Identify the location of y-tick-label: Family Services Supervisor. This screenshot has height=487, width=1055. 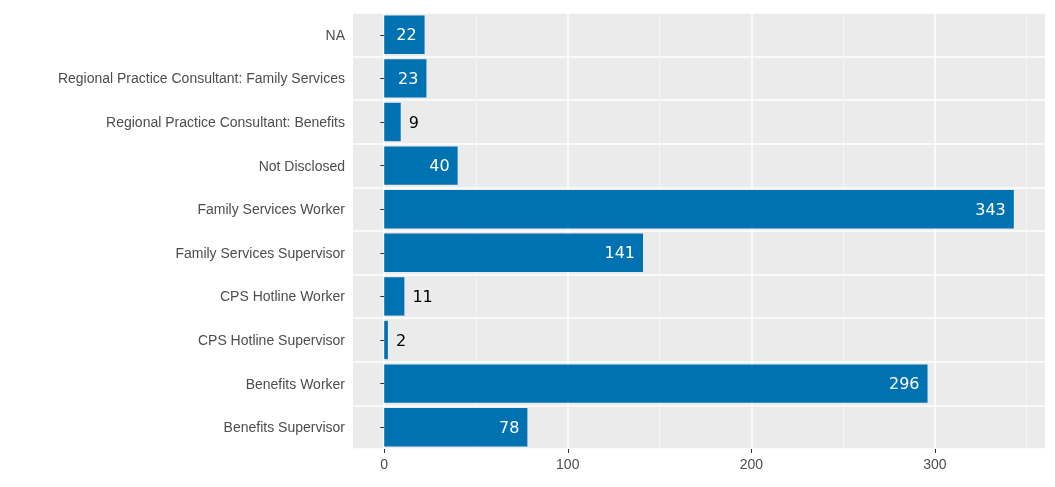
(260, 252).